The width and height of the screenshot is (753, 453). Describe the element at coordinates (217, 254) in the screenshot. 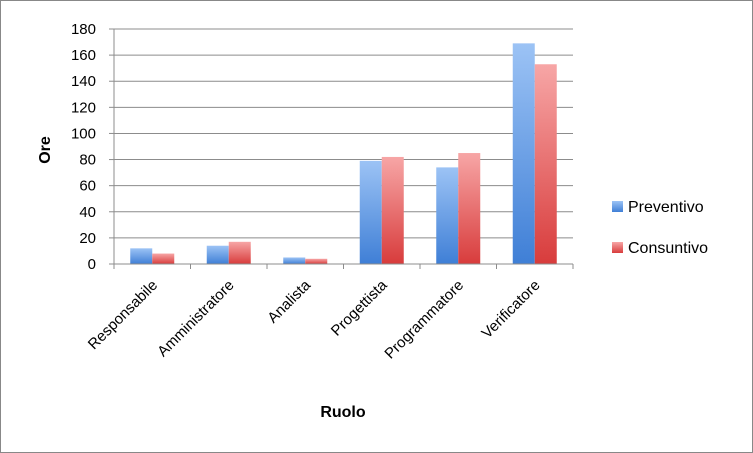

I see `bar-amministratore-preventivo` at that location.